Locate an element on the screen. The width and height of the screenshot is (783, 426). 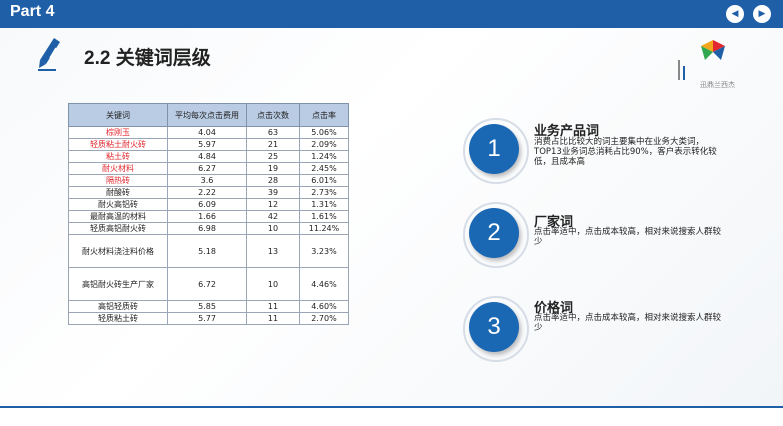
table-row: 高铝耐火砖生产厂家 6.72 10 4.46% is located at coordinates (208, 284).